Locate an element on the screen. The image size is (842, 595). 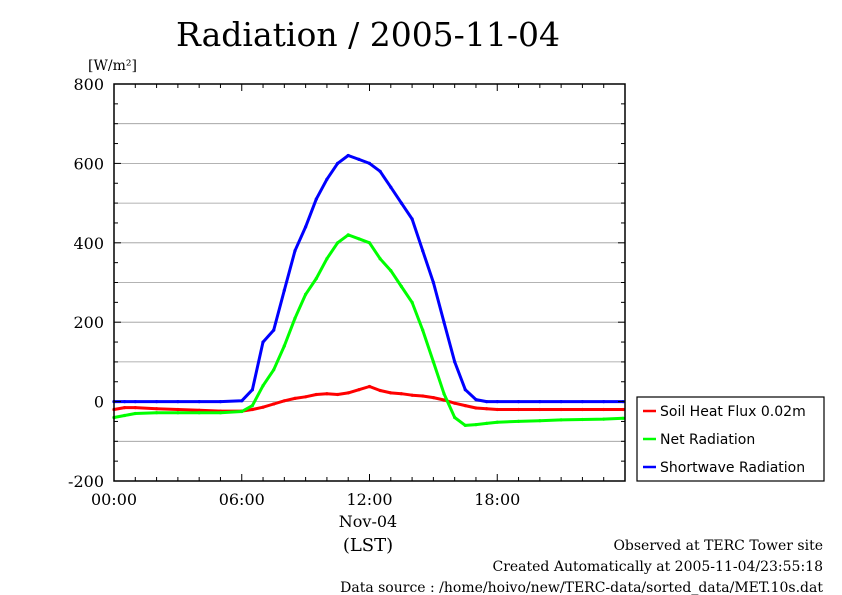
legend-label-shortwave-radiation: Shortwave Radiation is located at coordinates (732, 468).